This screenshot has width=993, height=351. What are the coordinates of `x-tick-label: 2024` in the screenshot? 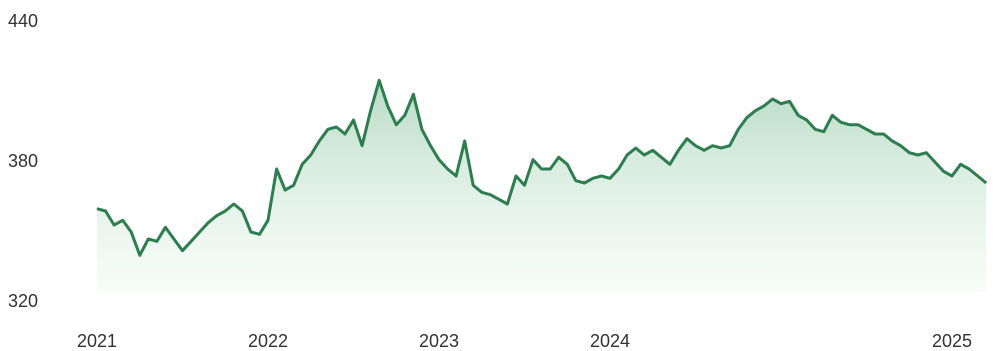 It's located at (610, 341).